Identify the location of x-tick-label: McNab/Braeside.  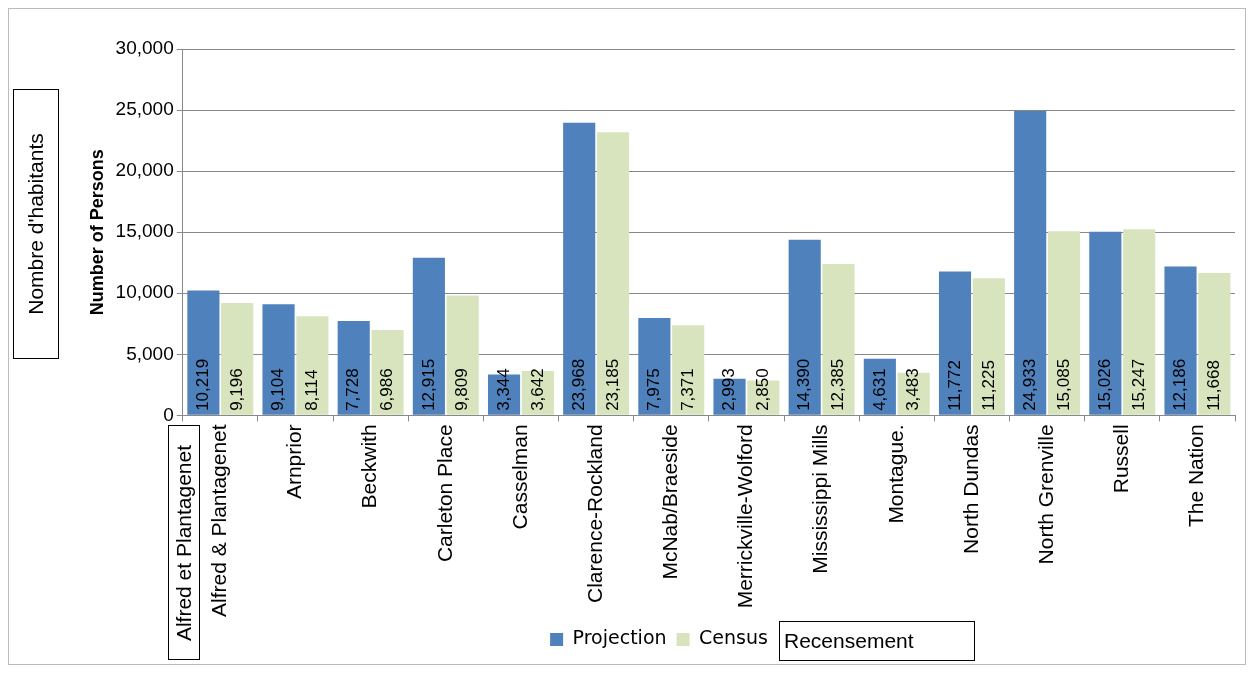
(670, 502).